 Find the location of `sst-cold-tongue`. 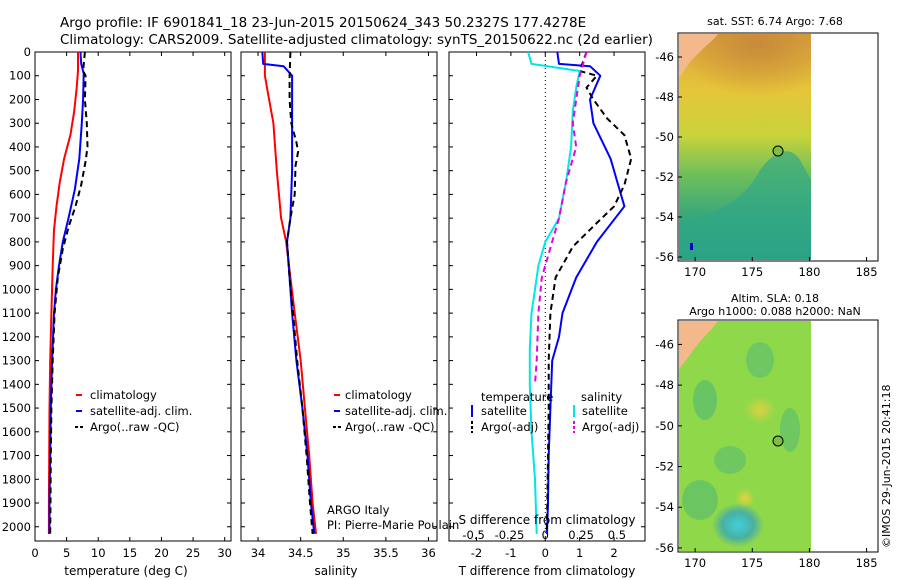

sst-cold-tongue is located at coordinates (745, 205).